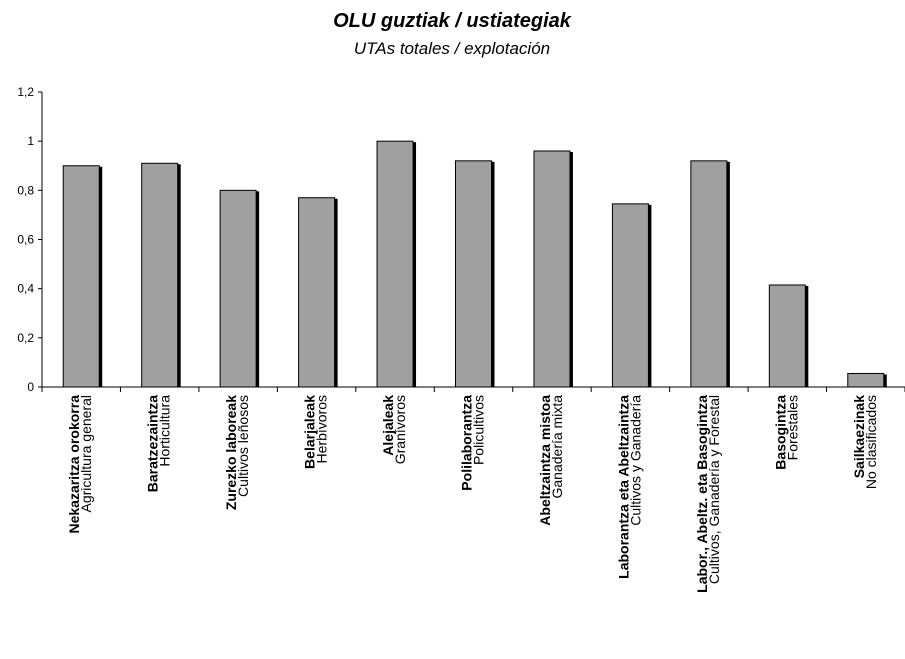 This screenshot has width=905, height=659. Describe the element at coordinates (25, 240) in the screenshot. I see `y-tick-label: 0,6` at that location.